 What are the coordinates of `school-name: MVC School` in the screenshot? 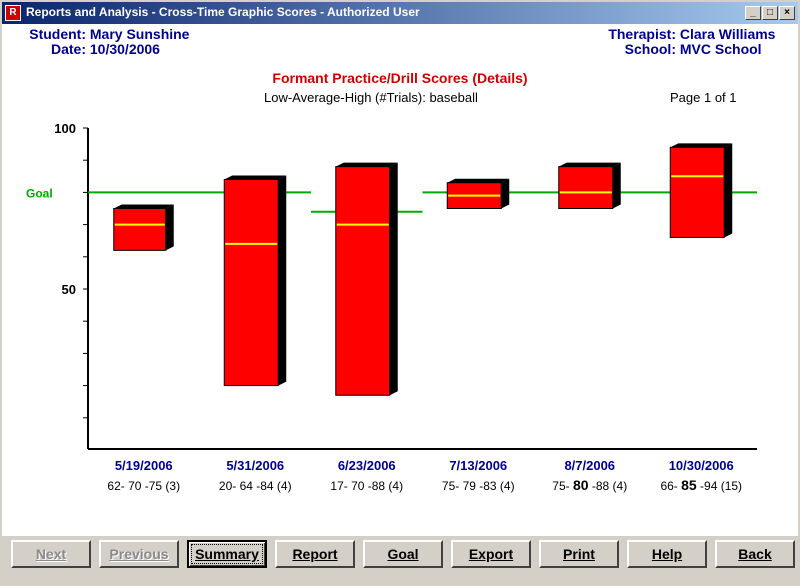 It's located at (720, 49).